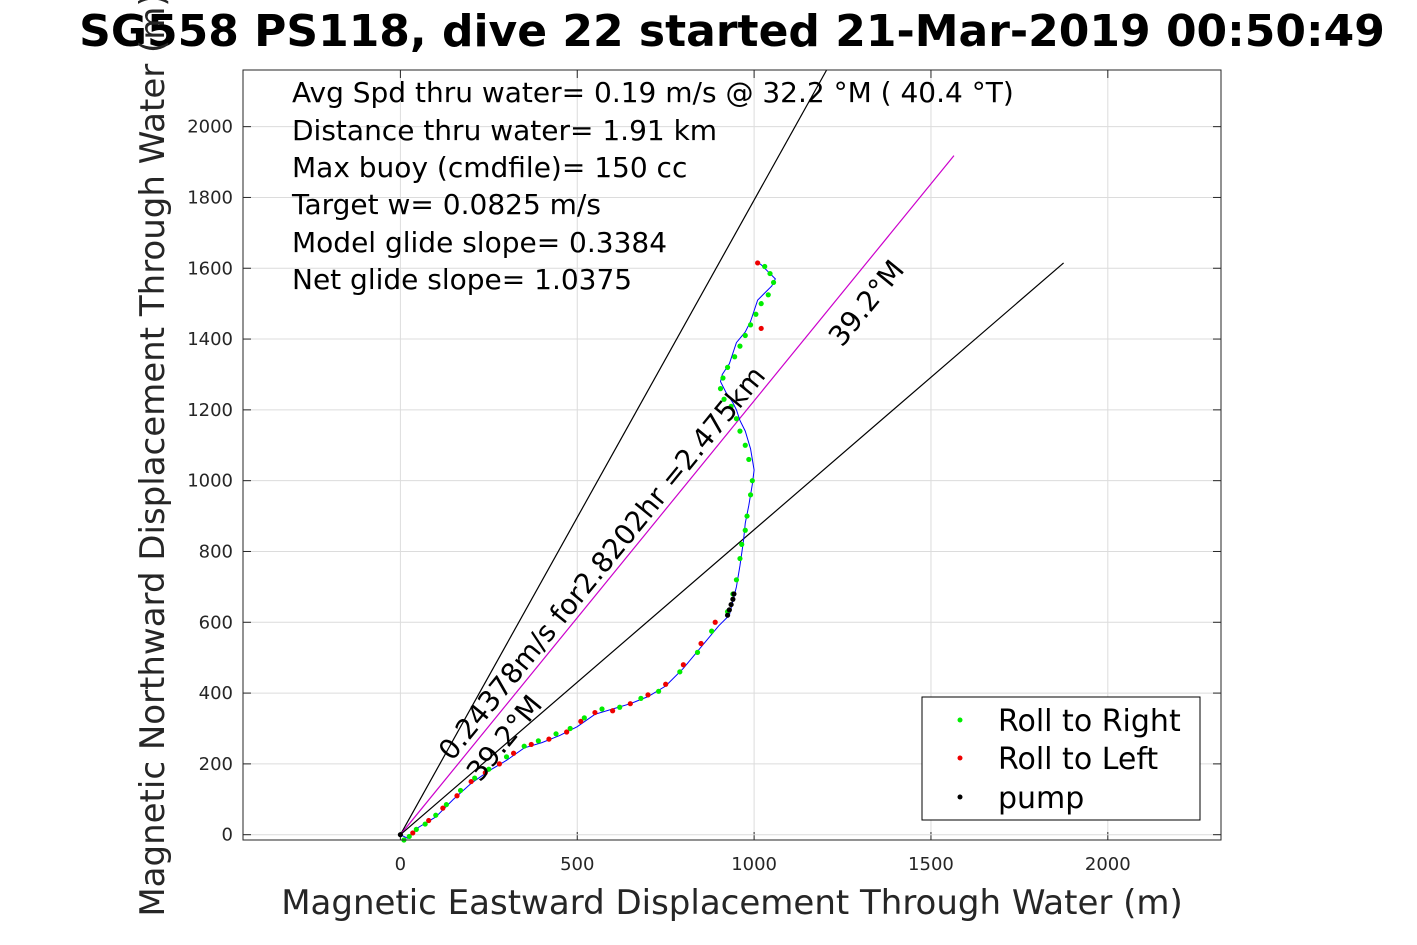  Describe the element at coordinates (577, 864) in the screenshot. I see `x-tick-label: 500` at that location.